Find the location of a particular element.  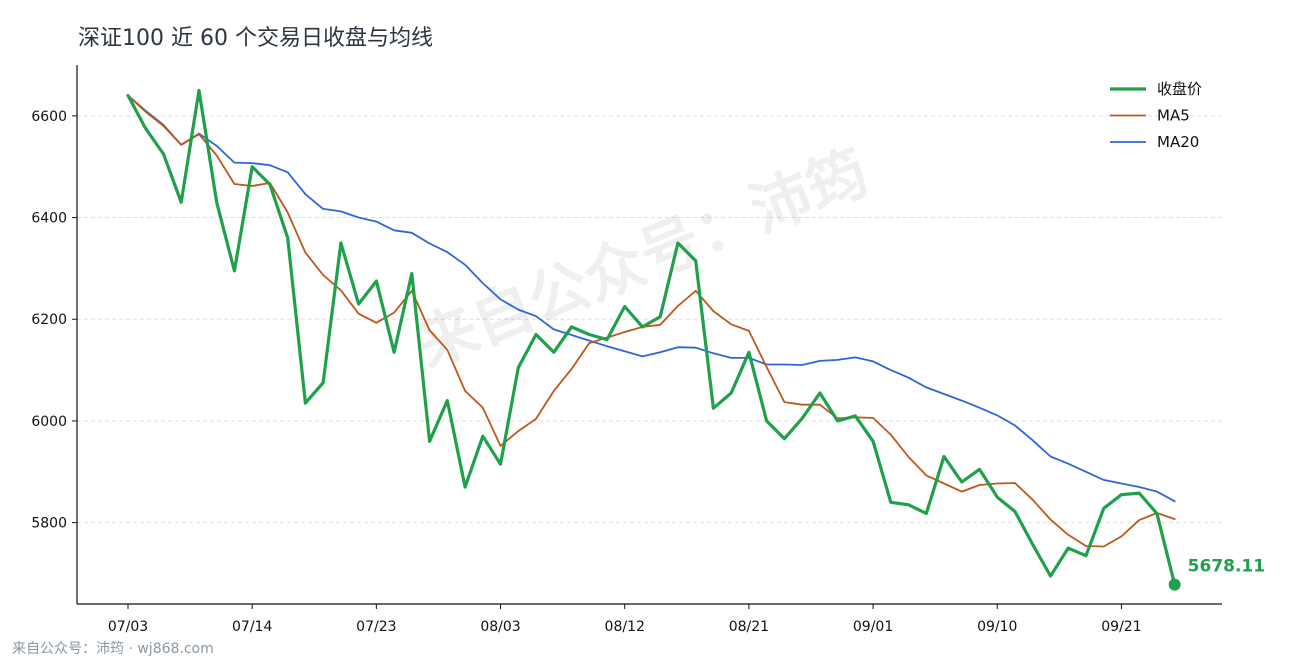

x-tick-label: 09/21 is located at coordinates (1121, 627).